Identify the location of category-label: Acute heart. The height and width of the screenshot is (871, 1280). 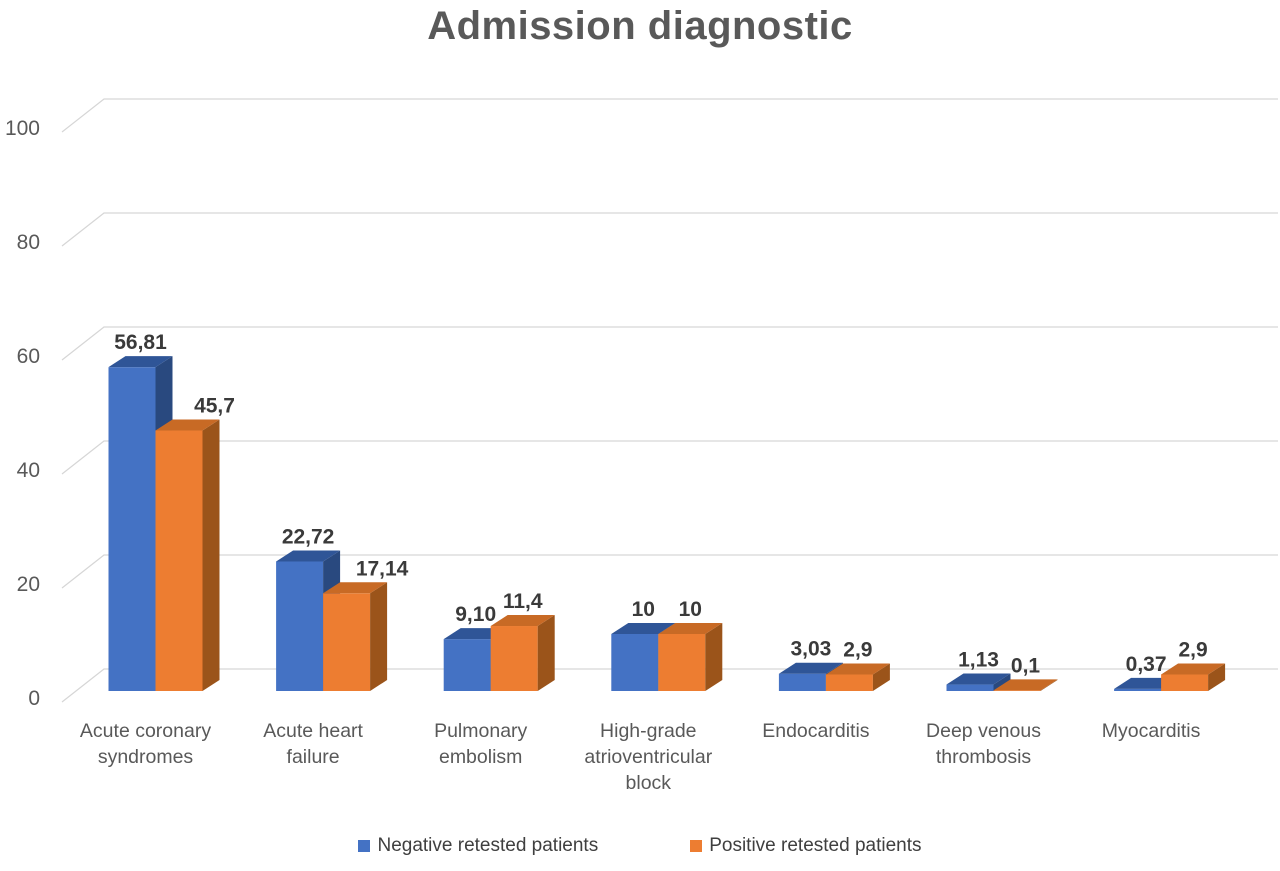
(313, 731).